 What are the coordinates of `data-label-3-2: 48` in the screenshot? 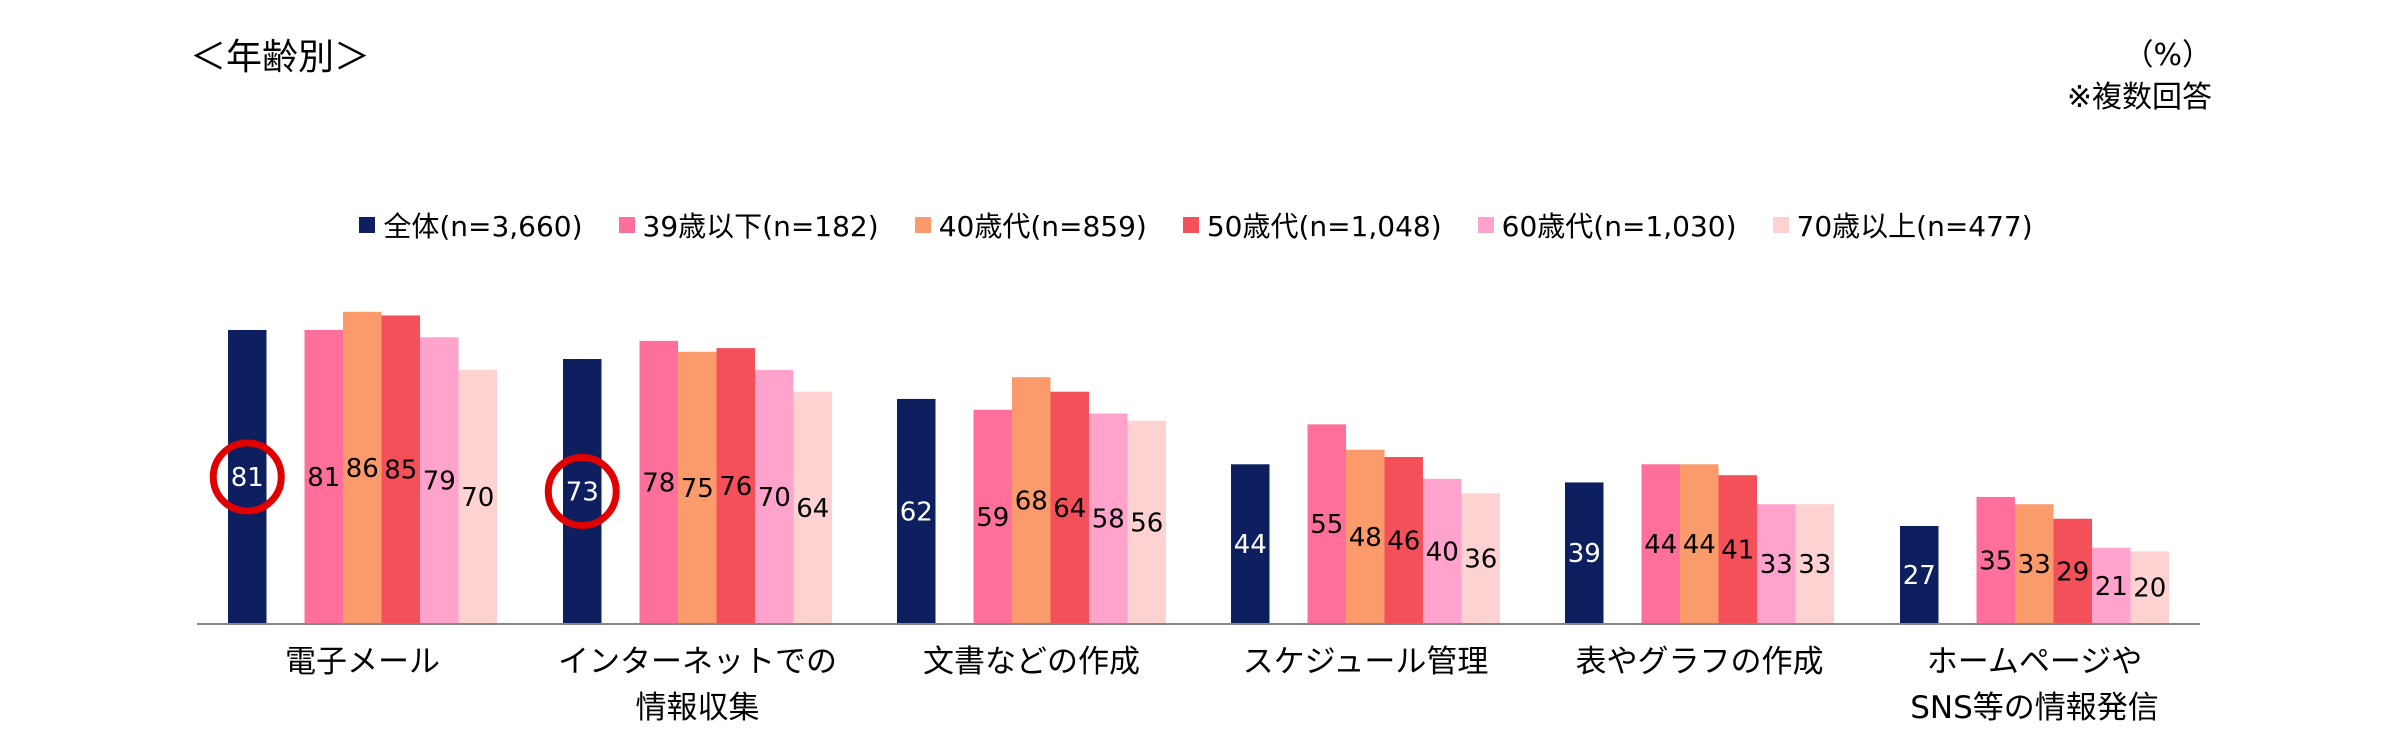 It's located at (1365, 538).